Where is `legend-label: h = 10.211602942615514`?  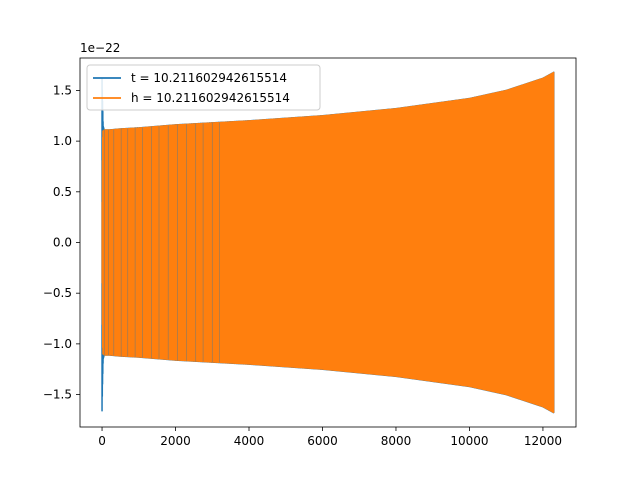 legend-label: h = 10.211602942615514 is located at coordinates (210, 98).